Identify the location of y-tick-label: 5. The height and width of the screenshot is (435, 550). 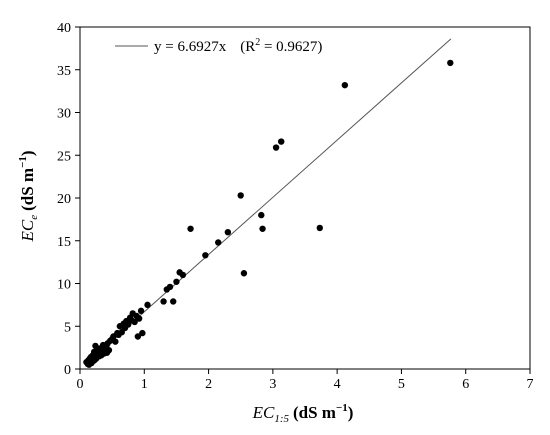
(67, 327).